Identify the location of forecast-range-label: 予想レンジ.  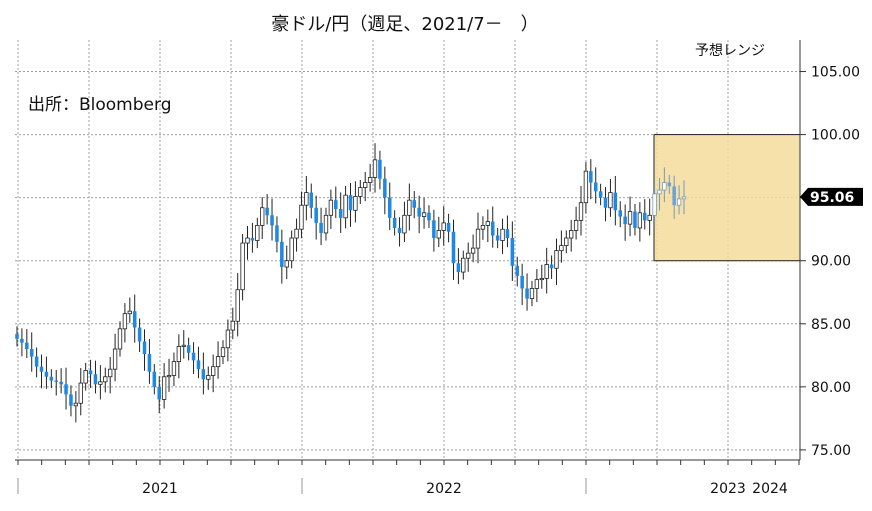
(730, 51).